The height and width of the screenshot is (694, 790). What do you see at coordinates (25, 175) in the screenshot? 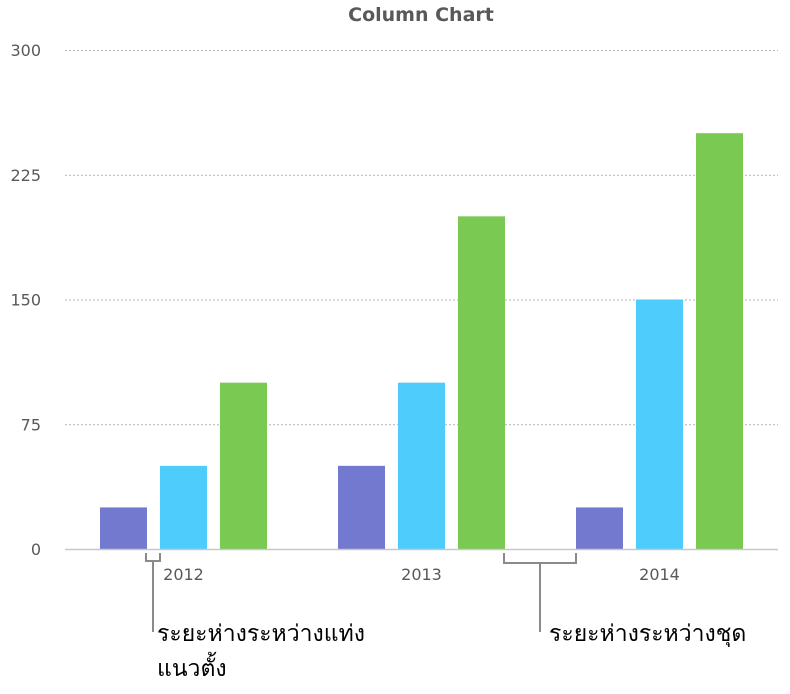
I see `y-tick-label: 225` at bounding box center [25, 175].